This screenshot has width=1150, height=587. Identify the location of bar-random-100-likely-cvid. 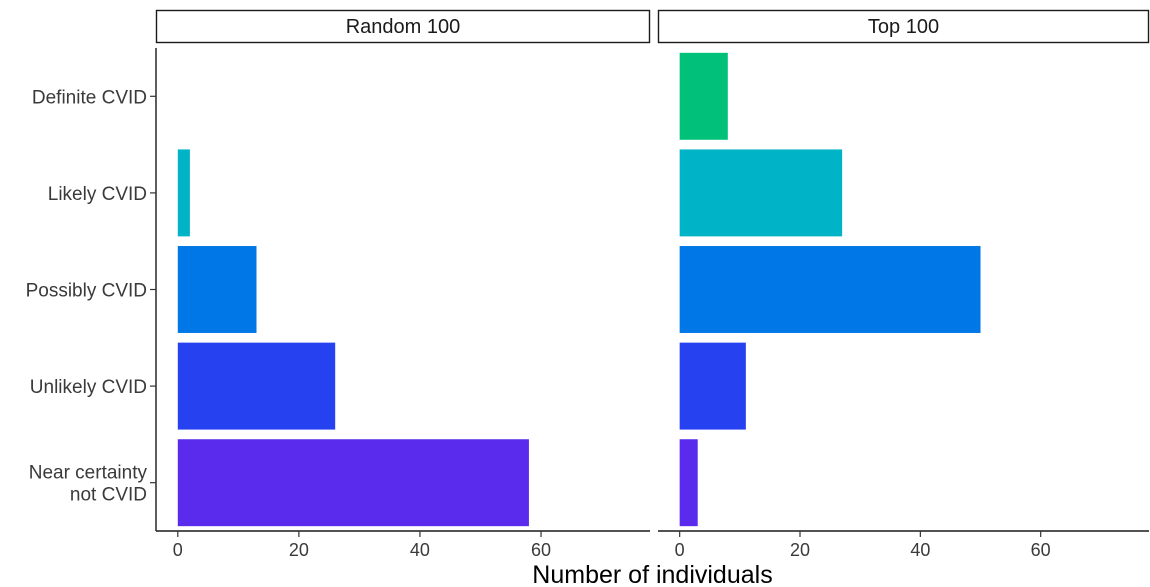
(183, 193).